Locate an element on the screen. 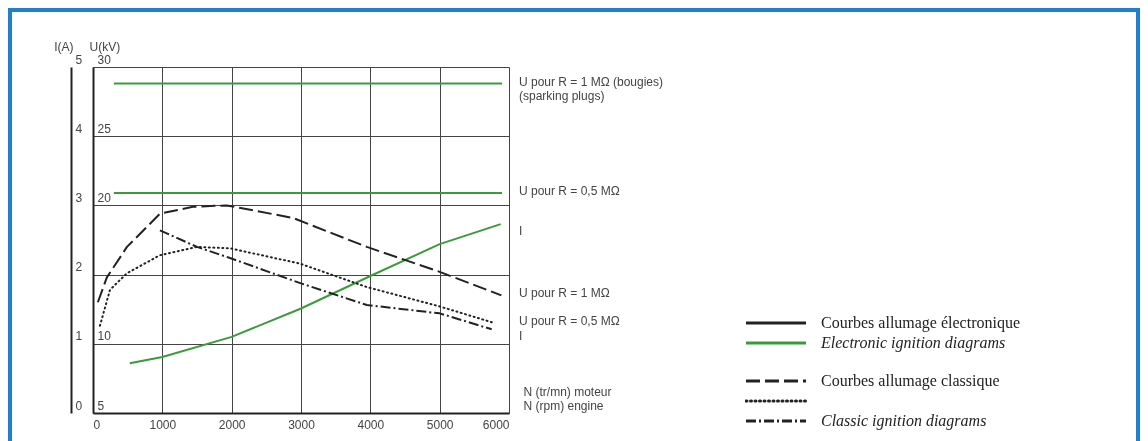  y-tick-label: 2 is located at coordinates (79, 267).